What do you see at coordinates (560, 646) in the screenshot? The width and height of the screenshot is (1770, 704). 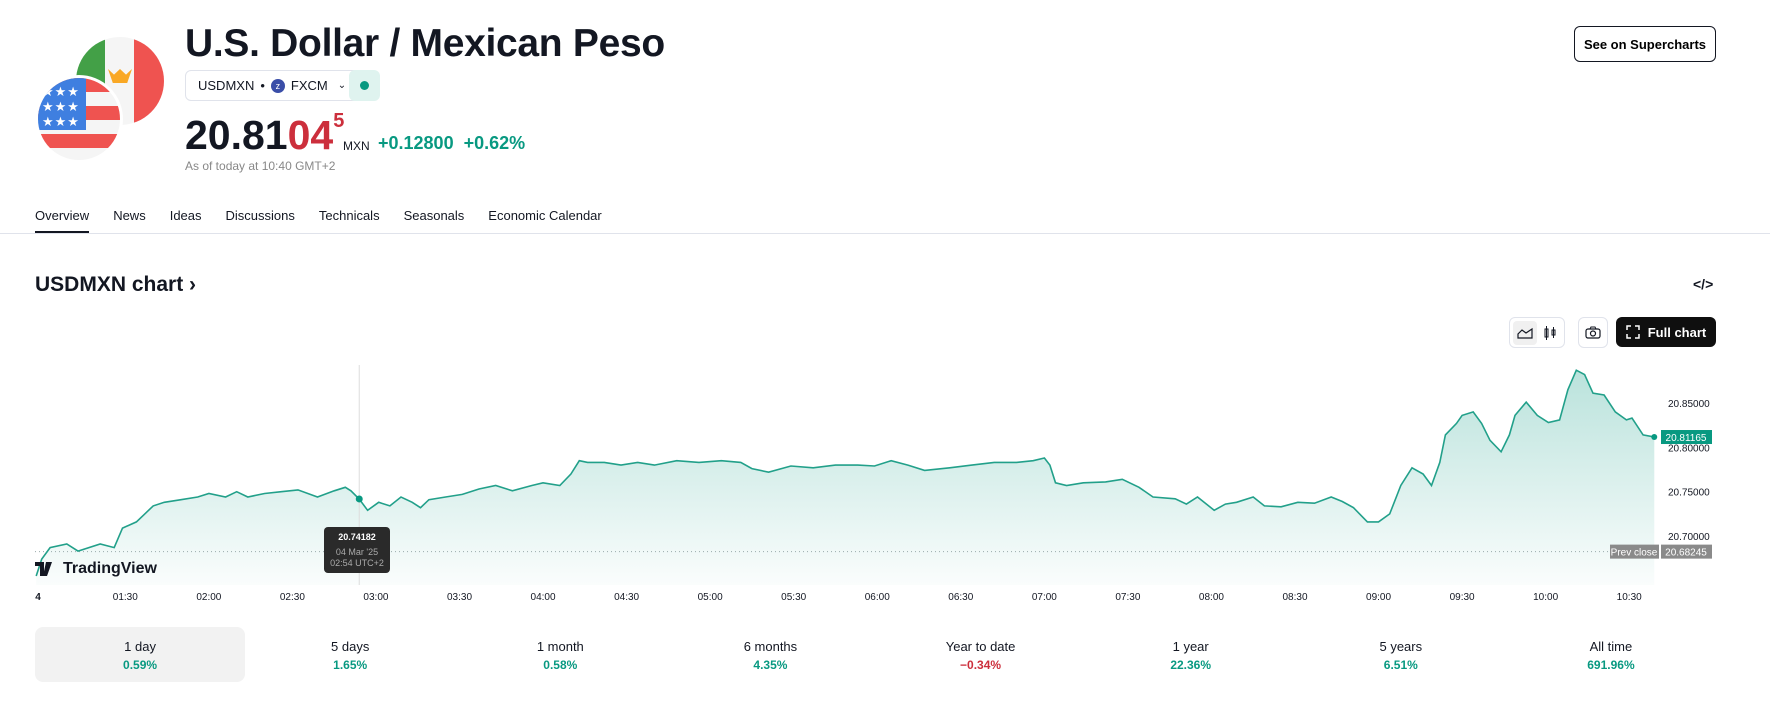 I see `period-label: 1 month` at bounding box center [560, 646].